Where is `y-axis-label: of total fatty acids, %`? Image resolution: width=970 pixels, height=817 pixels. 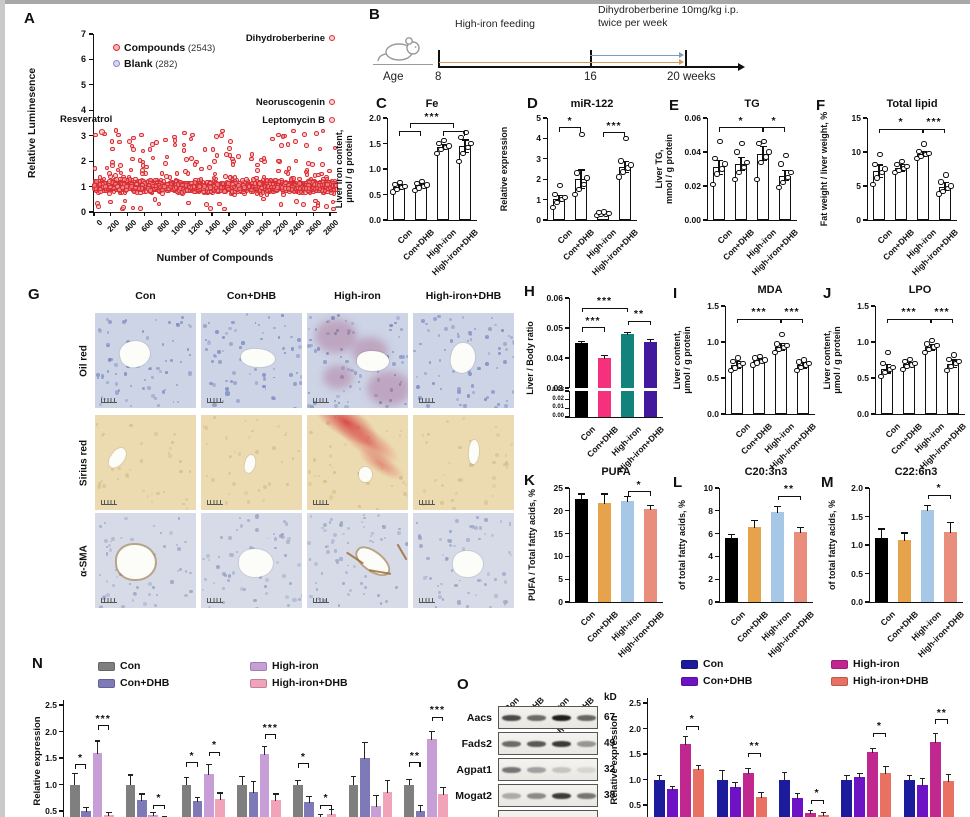 y-axis-label: of total fatty acids, % is located at coordinates (832, 545).